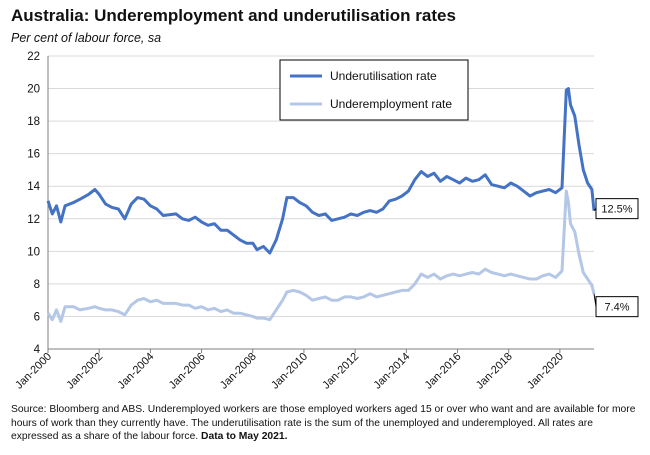  What do you see at coordinates (289, 371) in the screenshot?
I see `x-tick-label: Jan-2010` at bounding box center [289, 371].